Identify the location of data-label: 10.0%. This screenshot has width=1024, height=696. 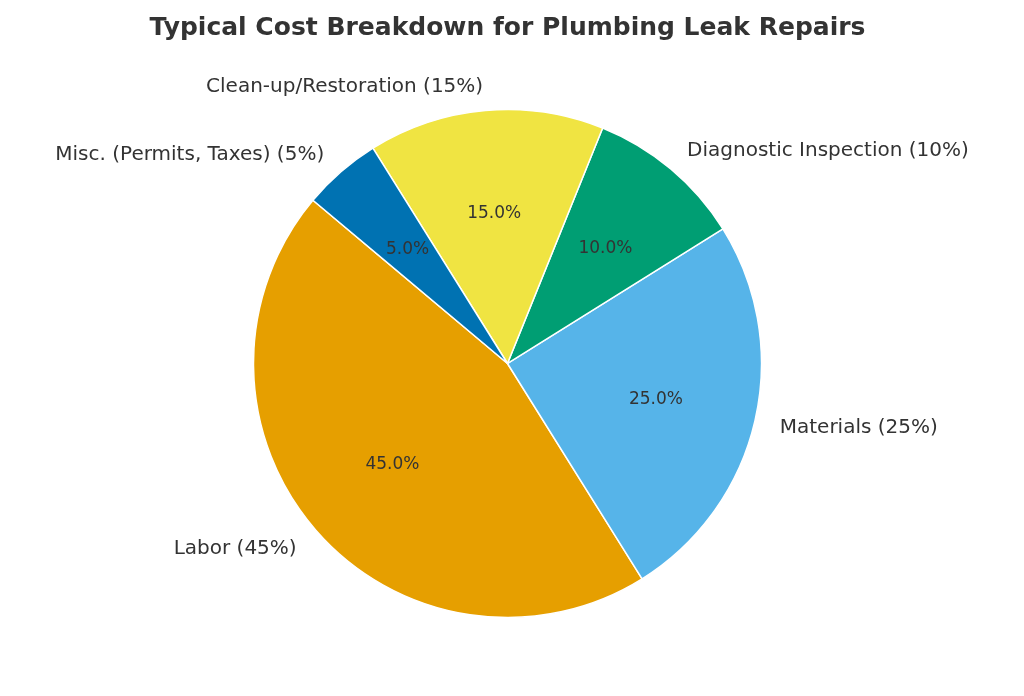
(605, 246).